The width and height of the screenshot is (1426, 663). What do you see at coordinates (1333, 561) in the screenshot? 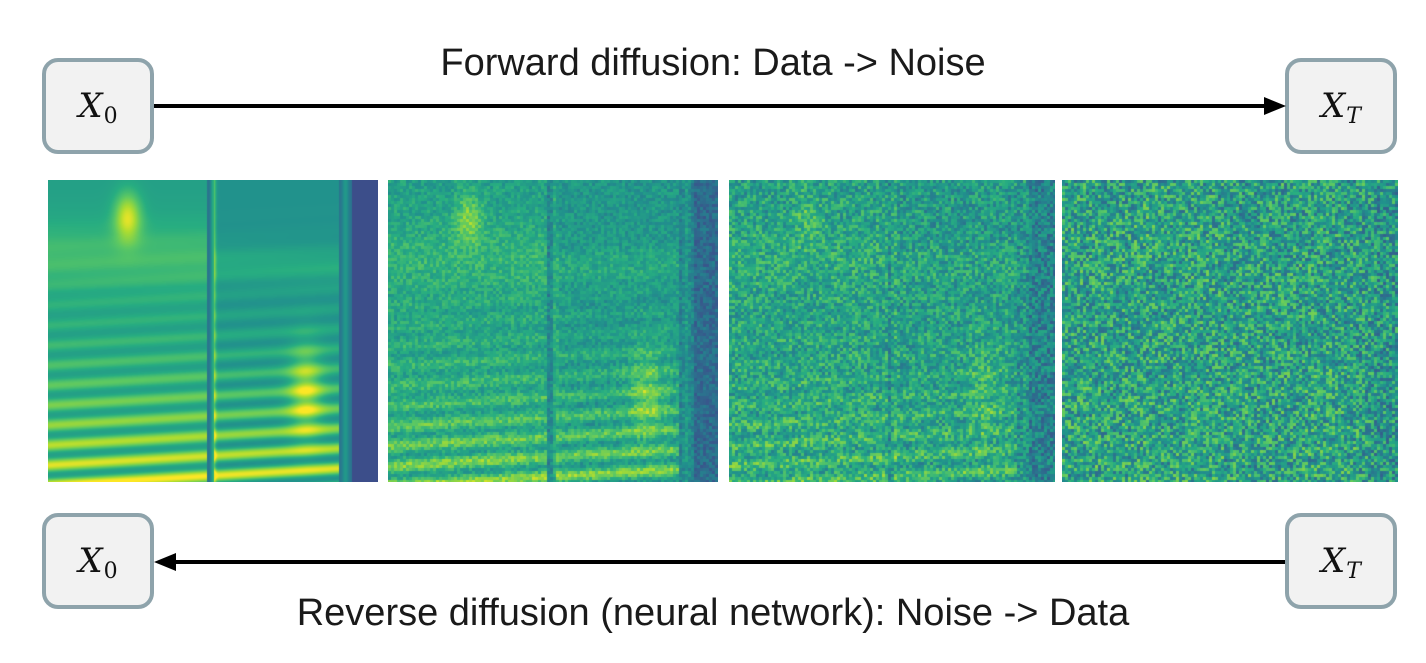
I see `reverse-start-var: X` at bounding box center [1333, 561].